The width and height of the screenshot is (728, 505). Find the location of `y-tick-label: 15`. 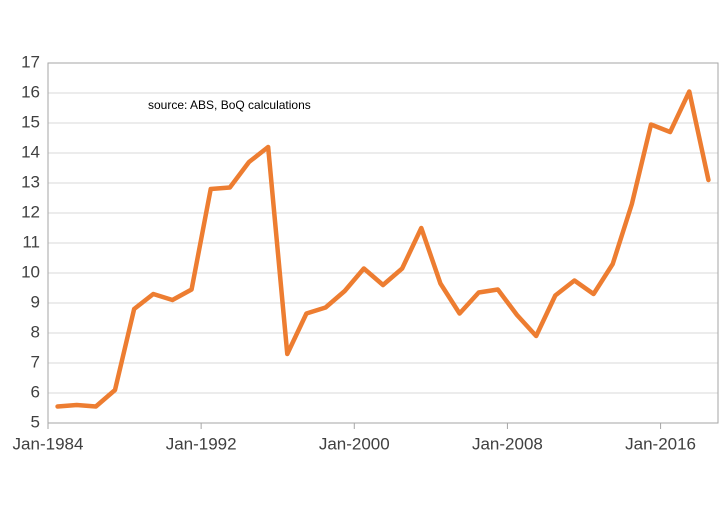

y-tick-label: 15 is located at coordinates (30, 121).